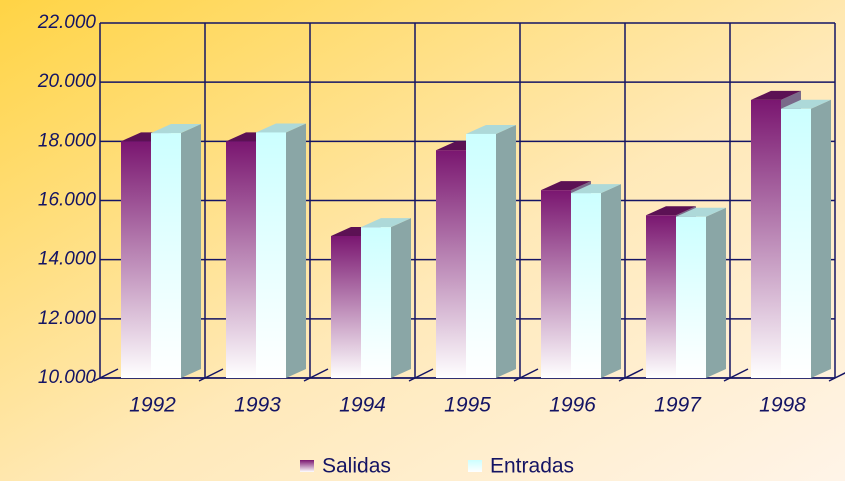 The width and height of the screenshot is (845, 481). Describe the element at coordinates (67, 200) in the screenshot. I see `y-tick-label: 16.000` at that location.